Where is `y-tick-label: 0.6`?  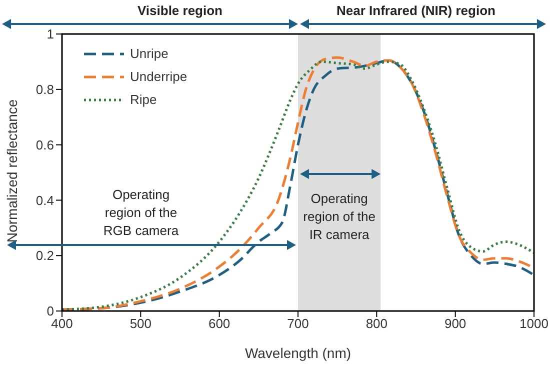
y-tick-label: 0.6 is located at coordinates (45, 144).